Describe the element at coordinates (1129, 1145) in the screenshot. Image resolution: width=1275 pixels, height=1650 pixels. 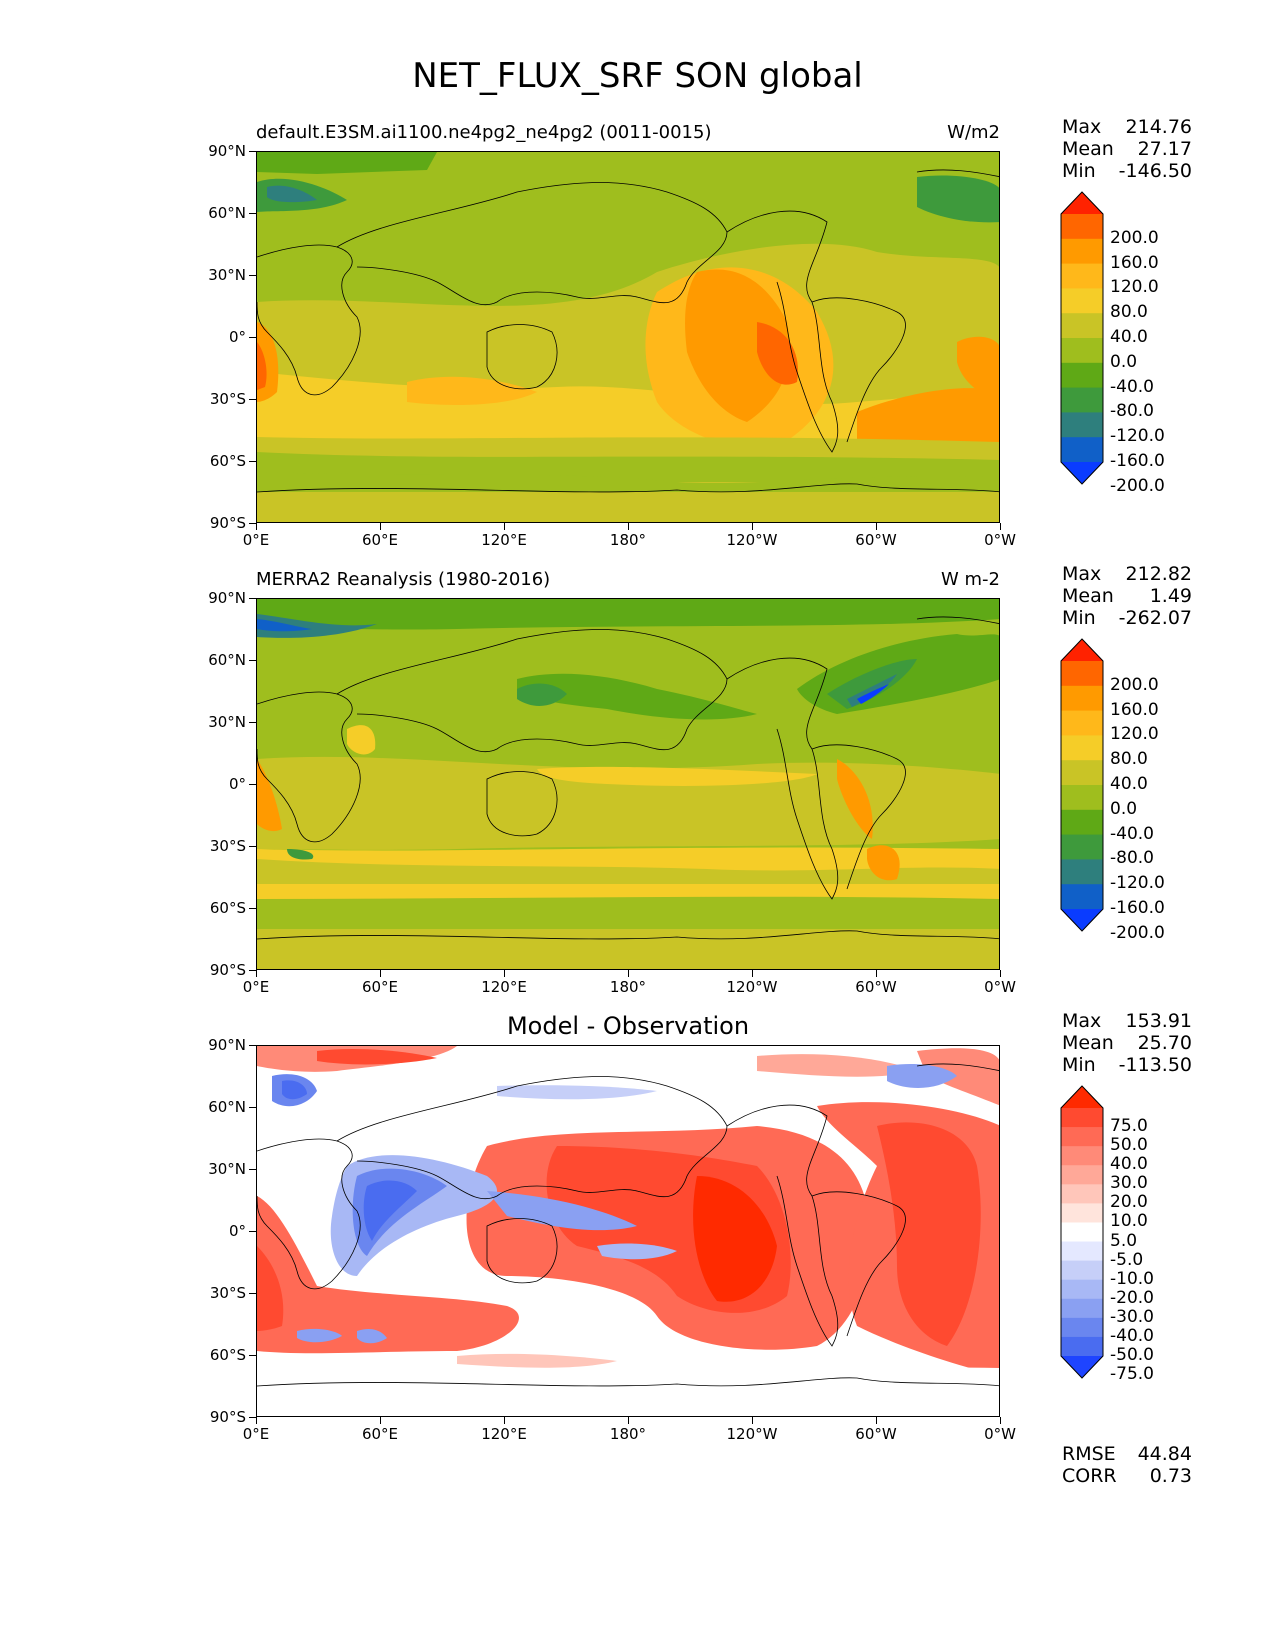
I see `colorbar-tick-label: 50.0` at that location.